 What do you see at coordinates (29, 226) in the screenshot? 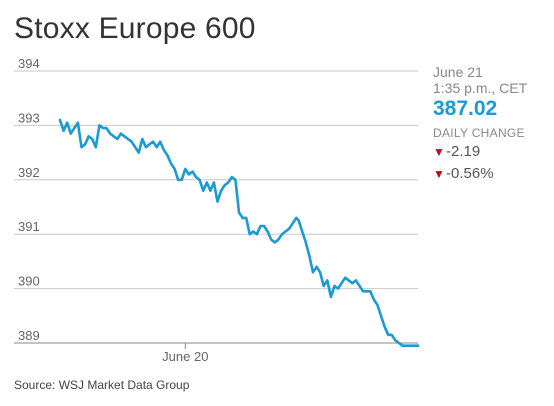
I see `y-tick-label: 391` at bounding box center [29, 226].